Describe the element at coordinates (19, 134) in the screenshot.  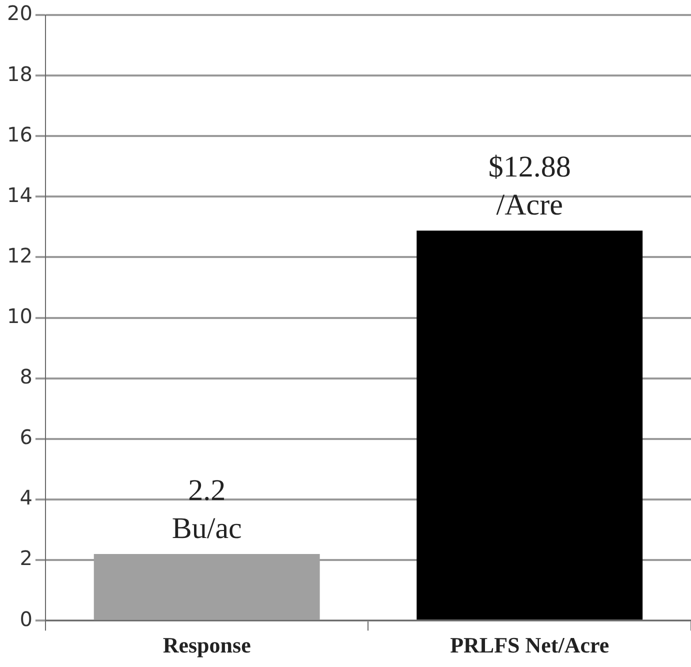
I see `y-tick-label: 16` at that location.